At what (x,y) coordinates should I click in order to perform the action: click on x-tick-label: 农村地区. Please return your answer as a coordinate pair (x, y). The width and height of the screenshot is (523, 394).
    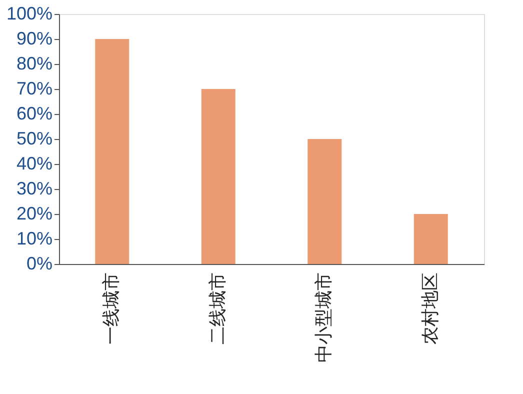
    Looking at the image, I should click on (430, 308).